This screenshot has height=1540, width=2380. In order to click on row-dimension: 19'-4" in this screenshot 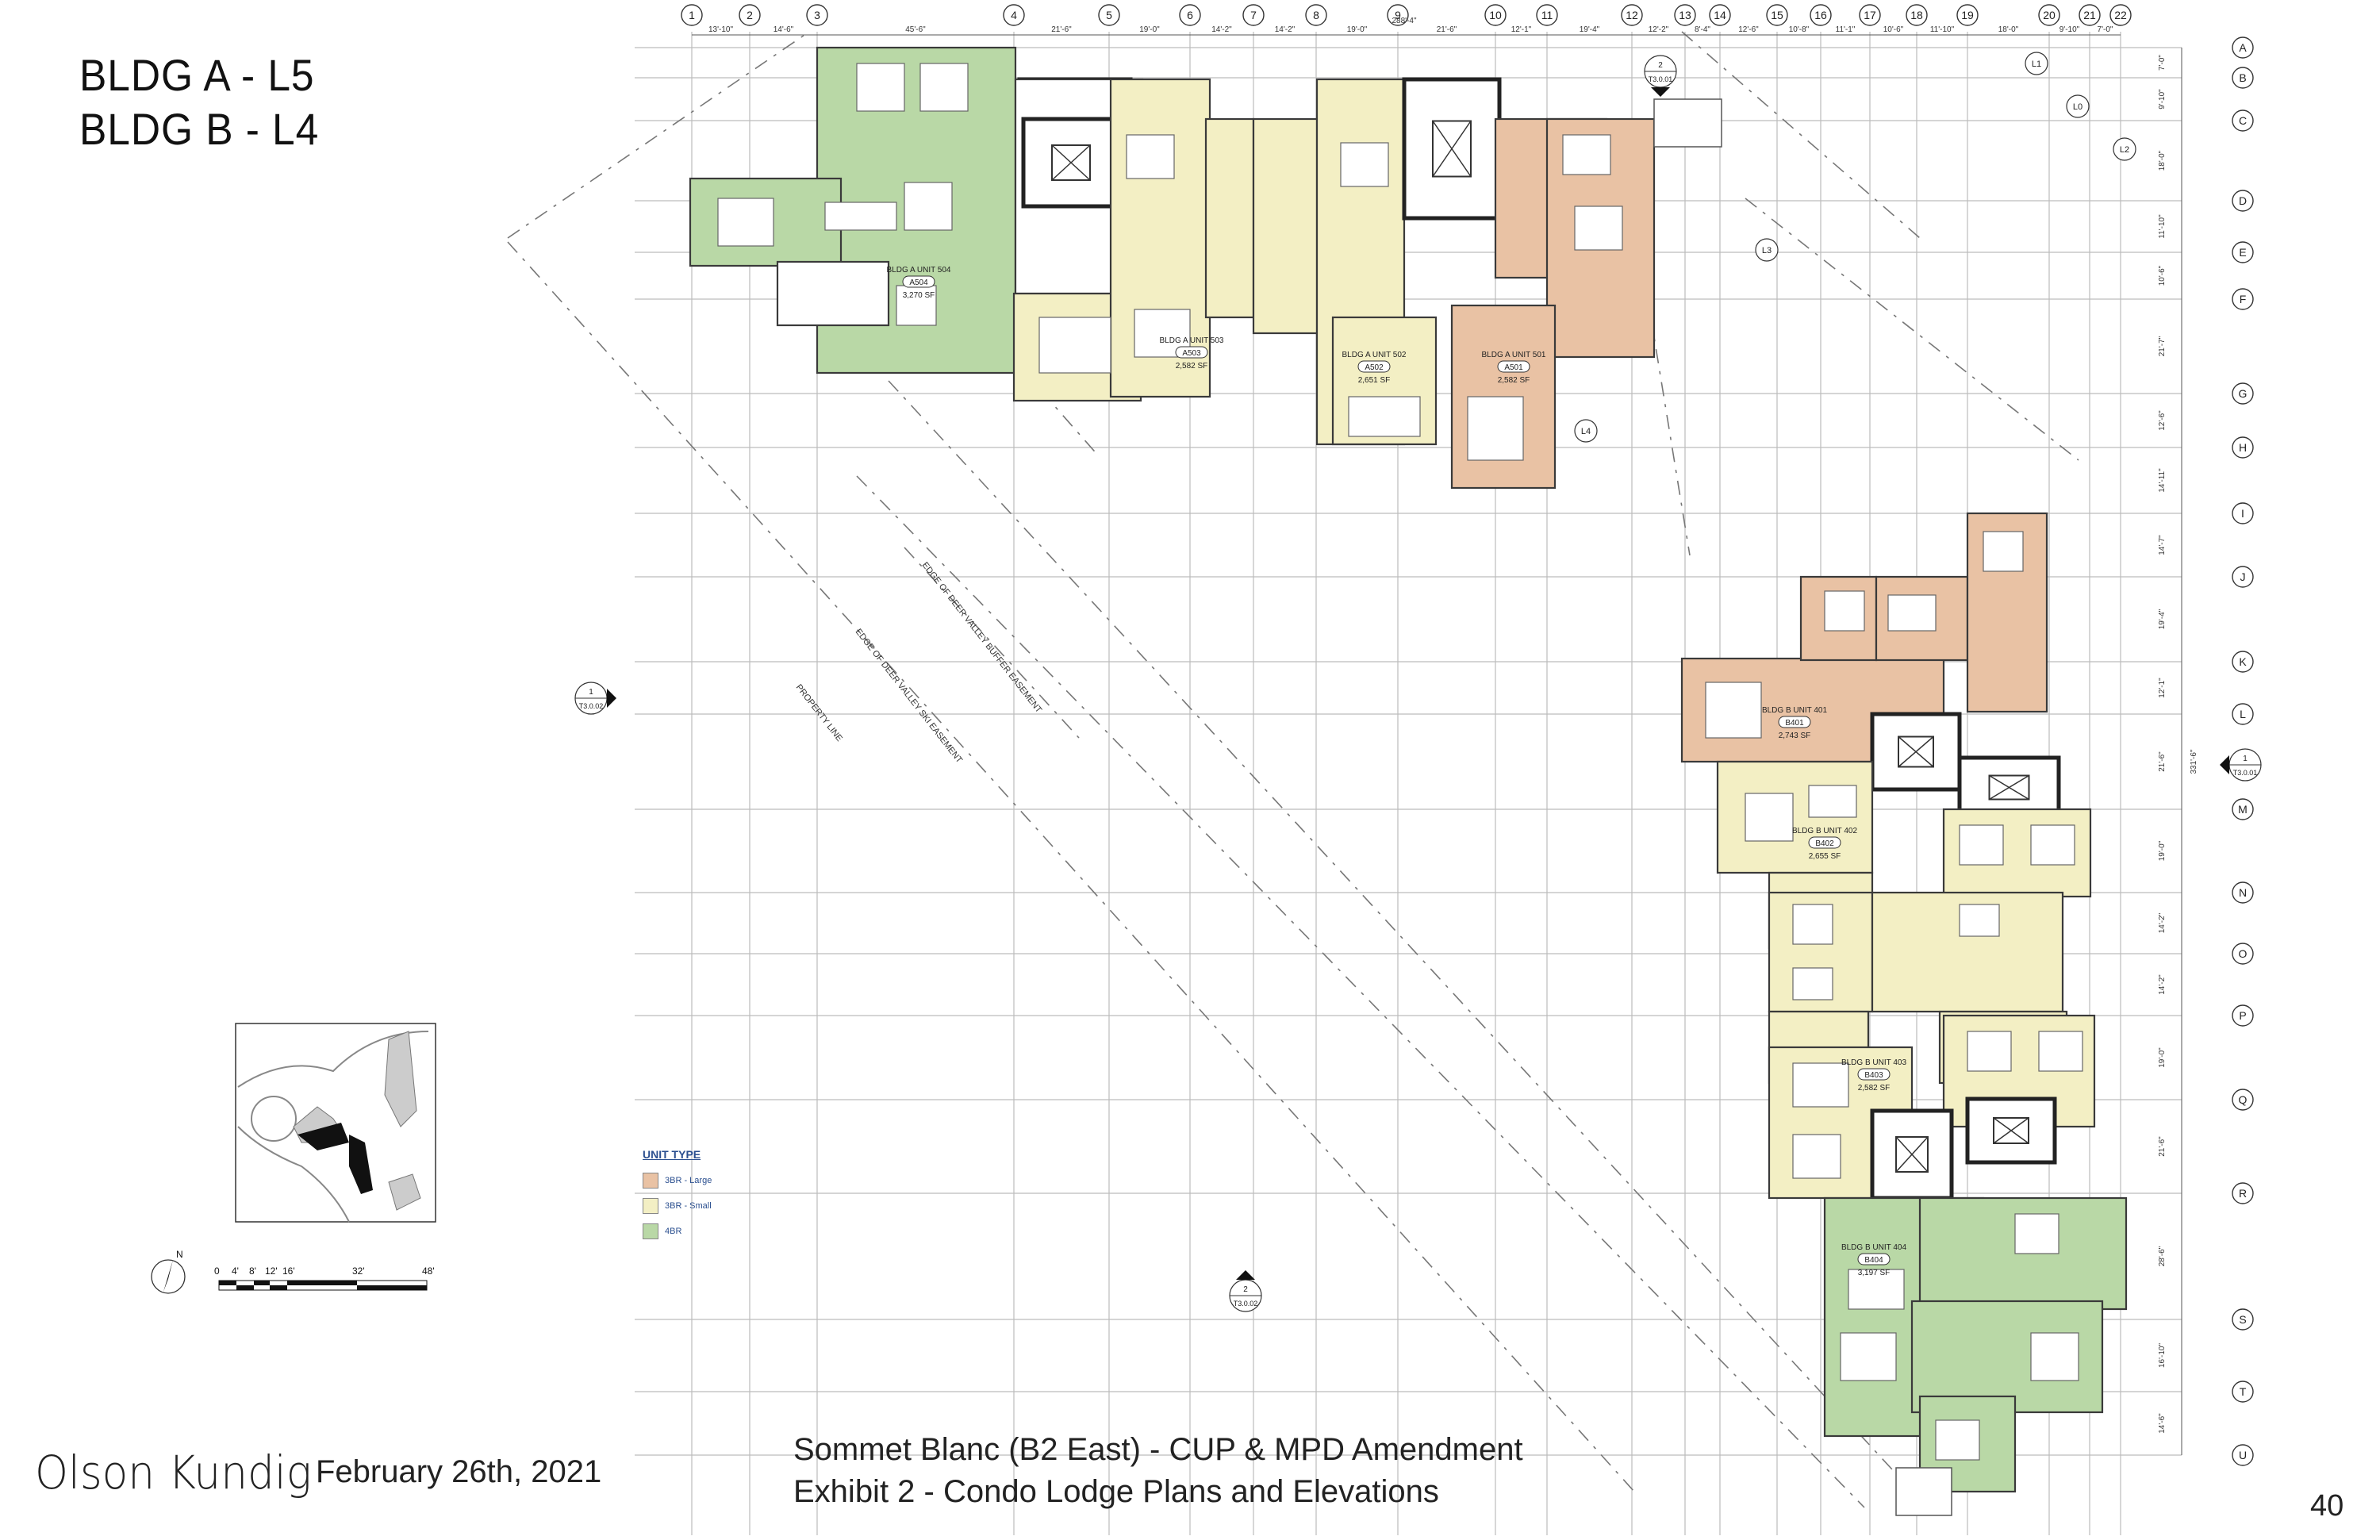, I will do `click(2162, 619)`.